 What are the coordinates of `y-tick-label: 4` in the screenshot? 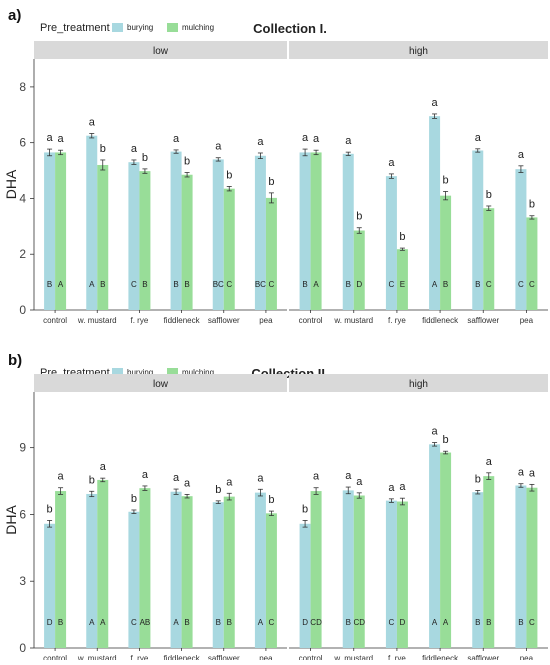 It's located at (22, 198).